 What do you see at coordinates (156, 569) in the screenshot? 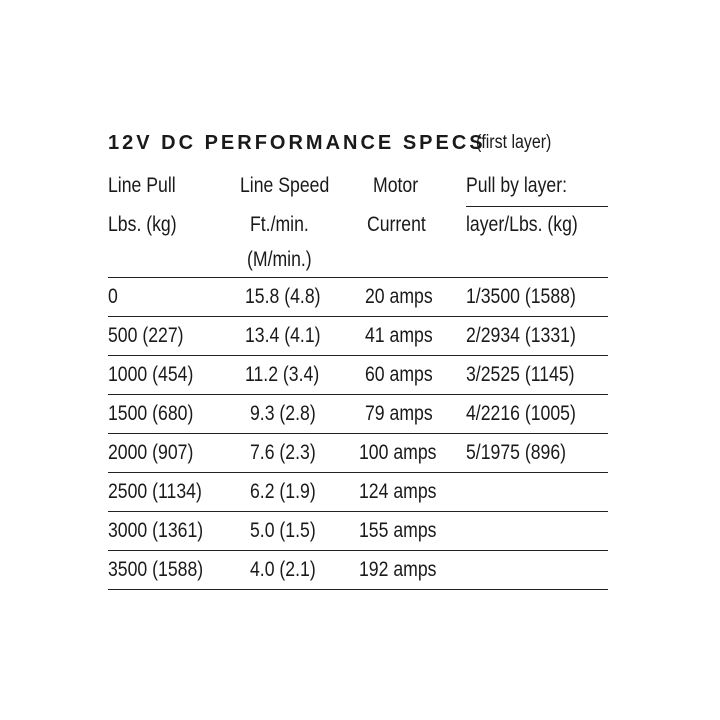
I see `table-cell: 3500 (1588)` at bounding box center [156, 569].